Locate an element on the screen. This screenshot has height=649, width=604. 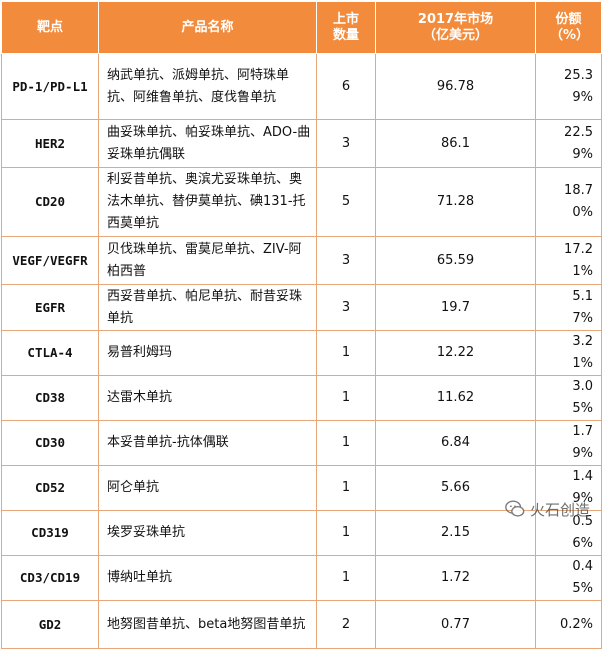
target-cell: CD52 is located at coordinates (50, 488).